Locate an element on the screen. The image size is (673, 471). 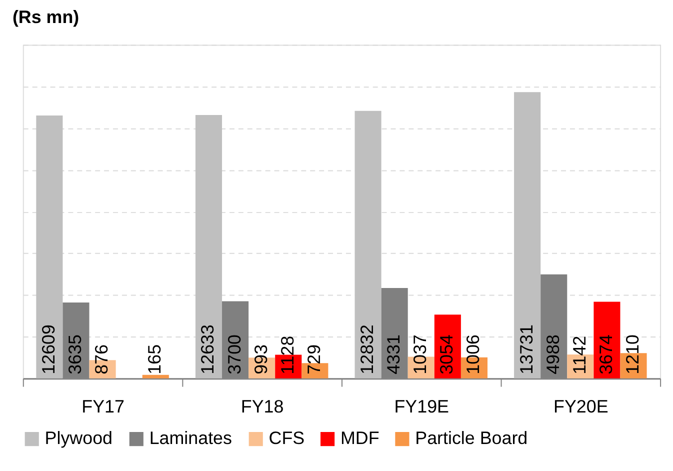
data-label: 3674 is located at coordinates (606, 354).